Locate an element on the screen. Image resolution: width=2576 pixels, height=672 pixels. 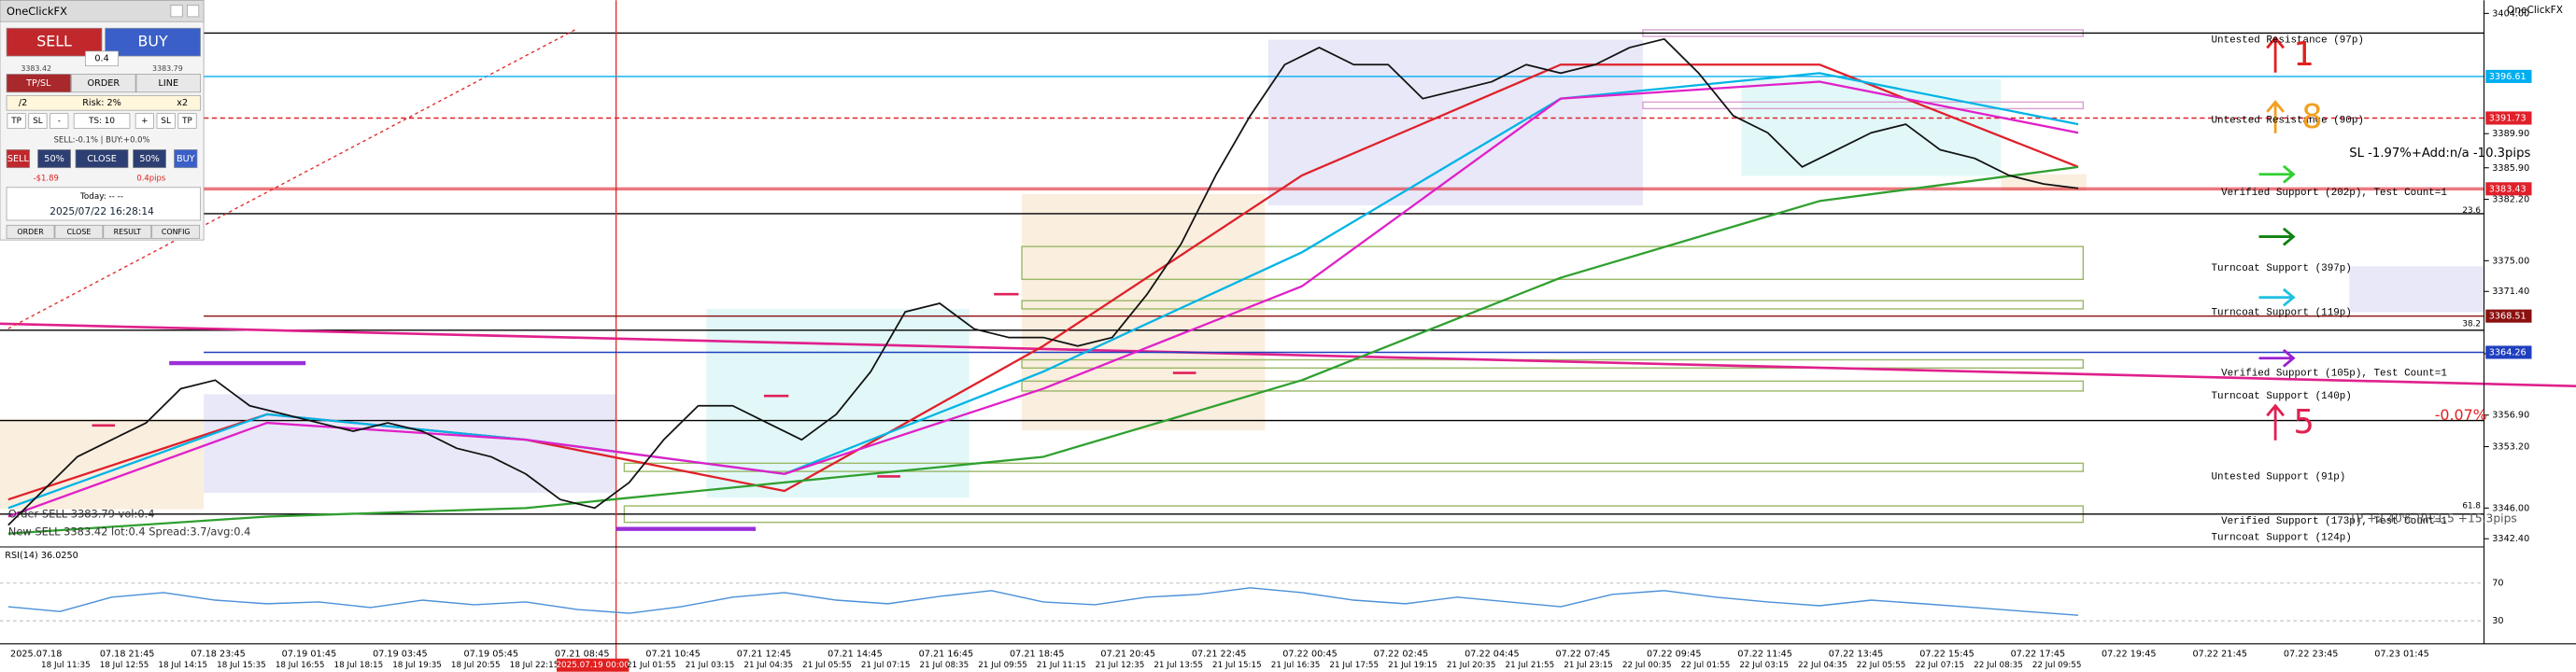
buy-label: BUY is located at coordinates (153, 41).